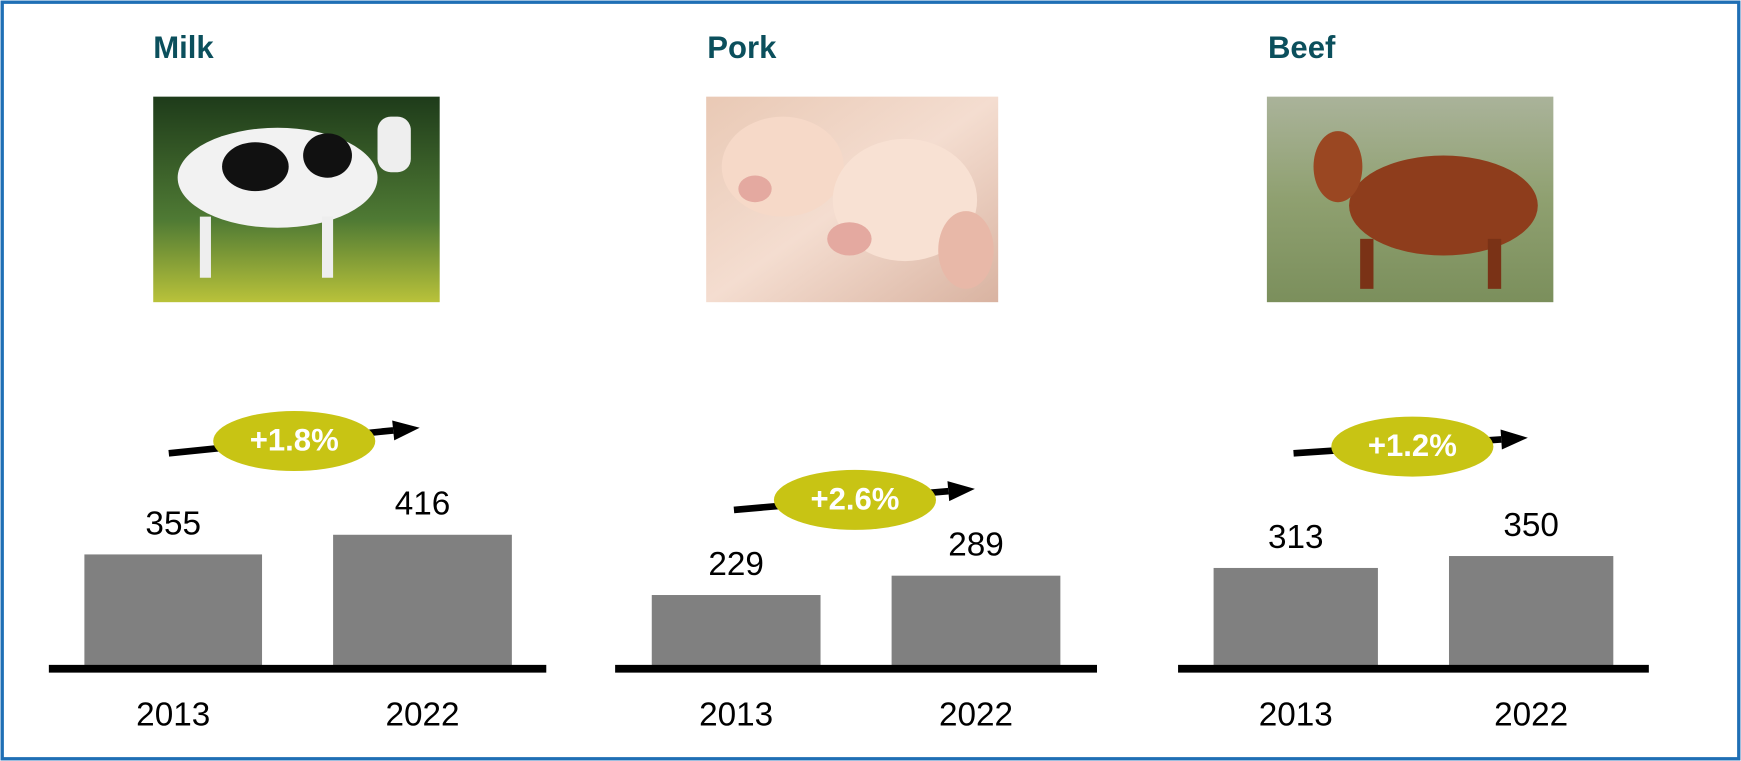  What do you see at coordinates (1296, 537) in the screenshot?
I see `value-label: 313` at bounding box center [1296, 537].